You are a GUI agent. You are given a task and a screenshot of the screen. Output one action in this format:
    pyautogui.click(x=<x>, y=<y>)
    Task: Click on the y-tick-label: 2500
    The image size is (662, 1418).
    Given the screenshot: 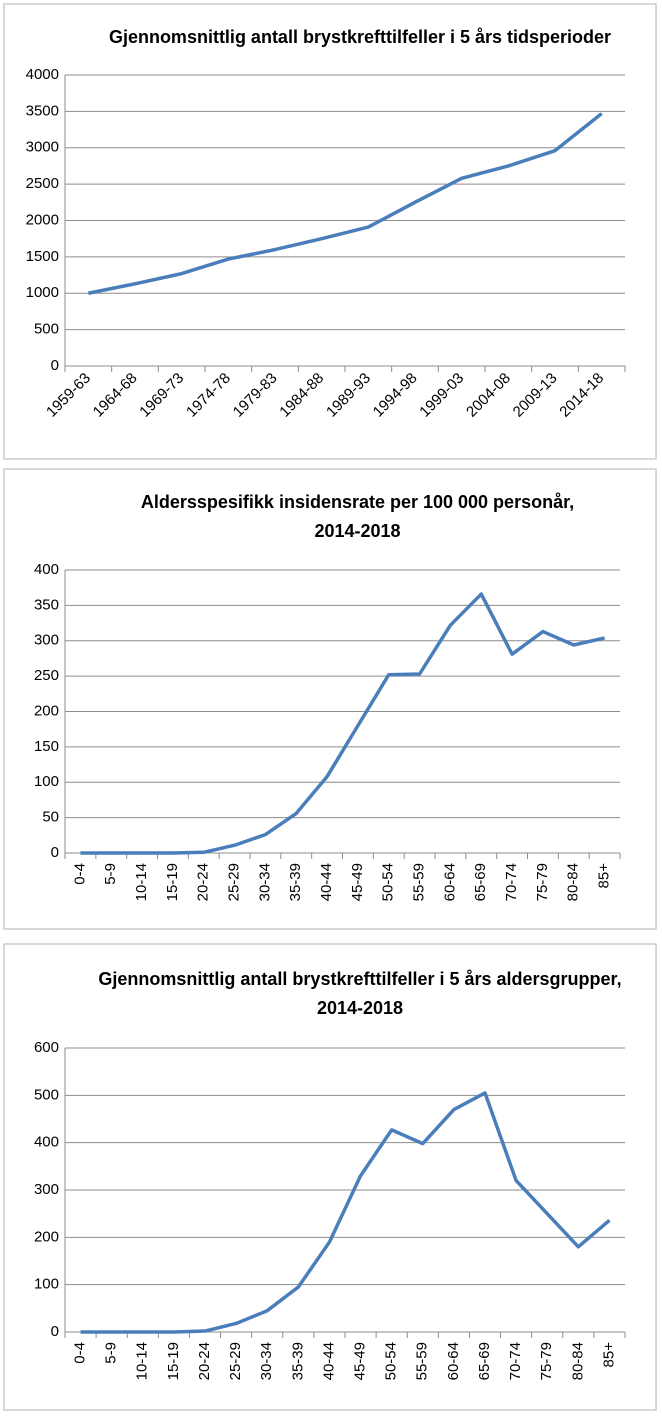 What is the action you would take?
    pyautogui.click(x=42, y=183)
    